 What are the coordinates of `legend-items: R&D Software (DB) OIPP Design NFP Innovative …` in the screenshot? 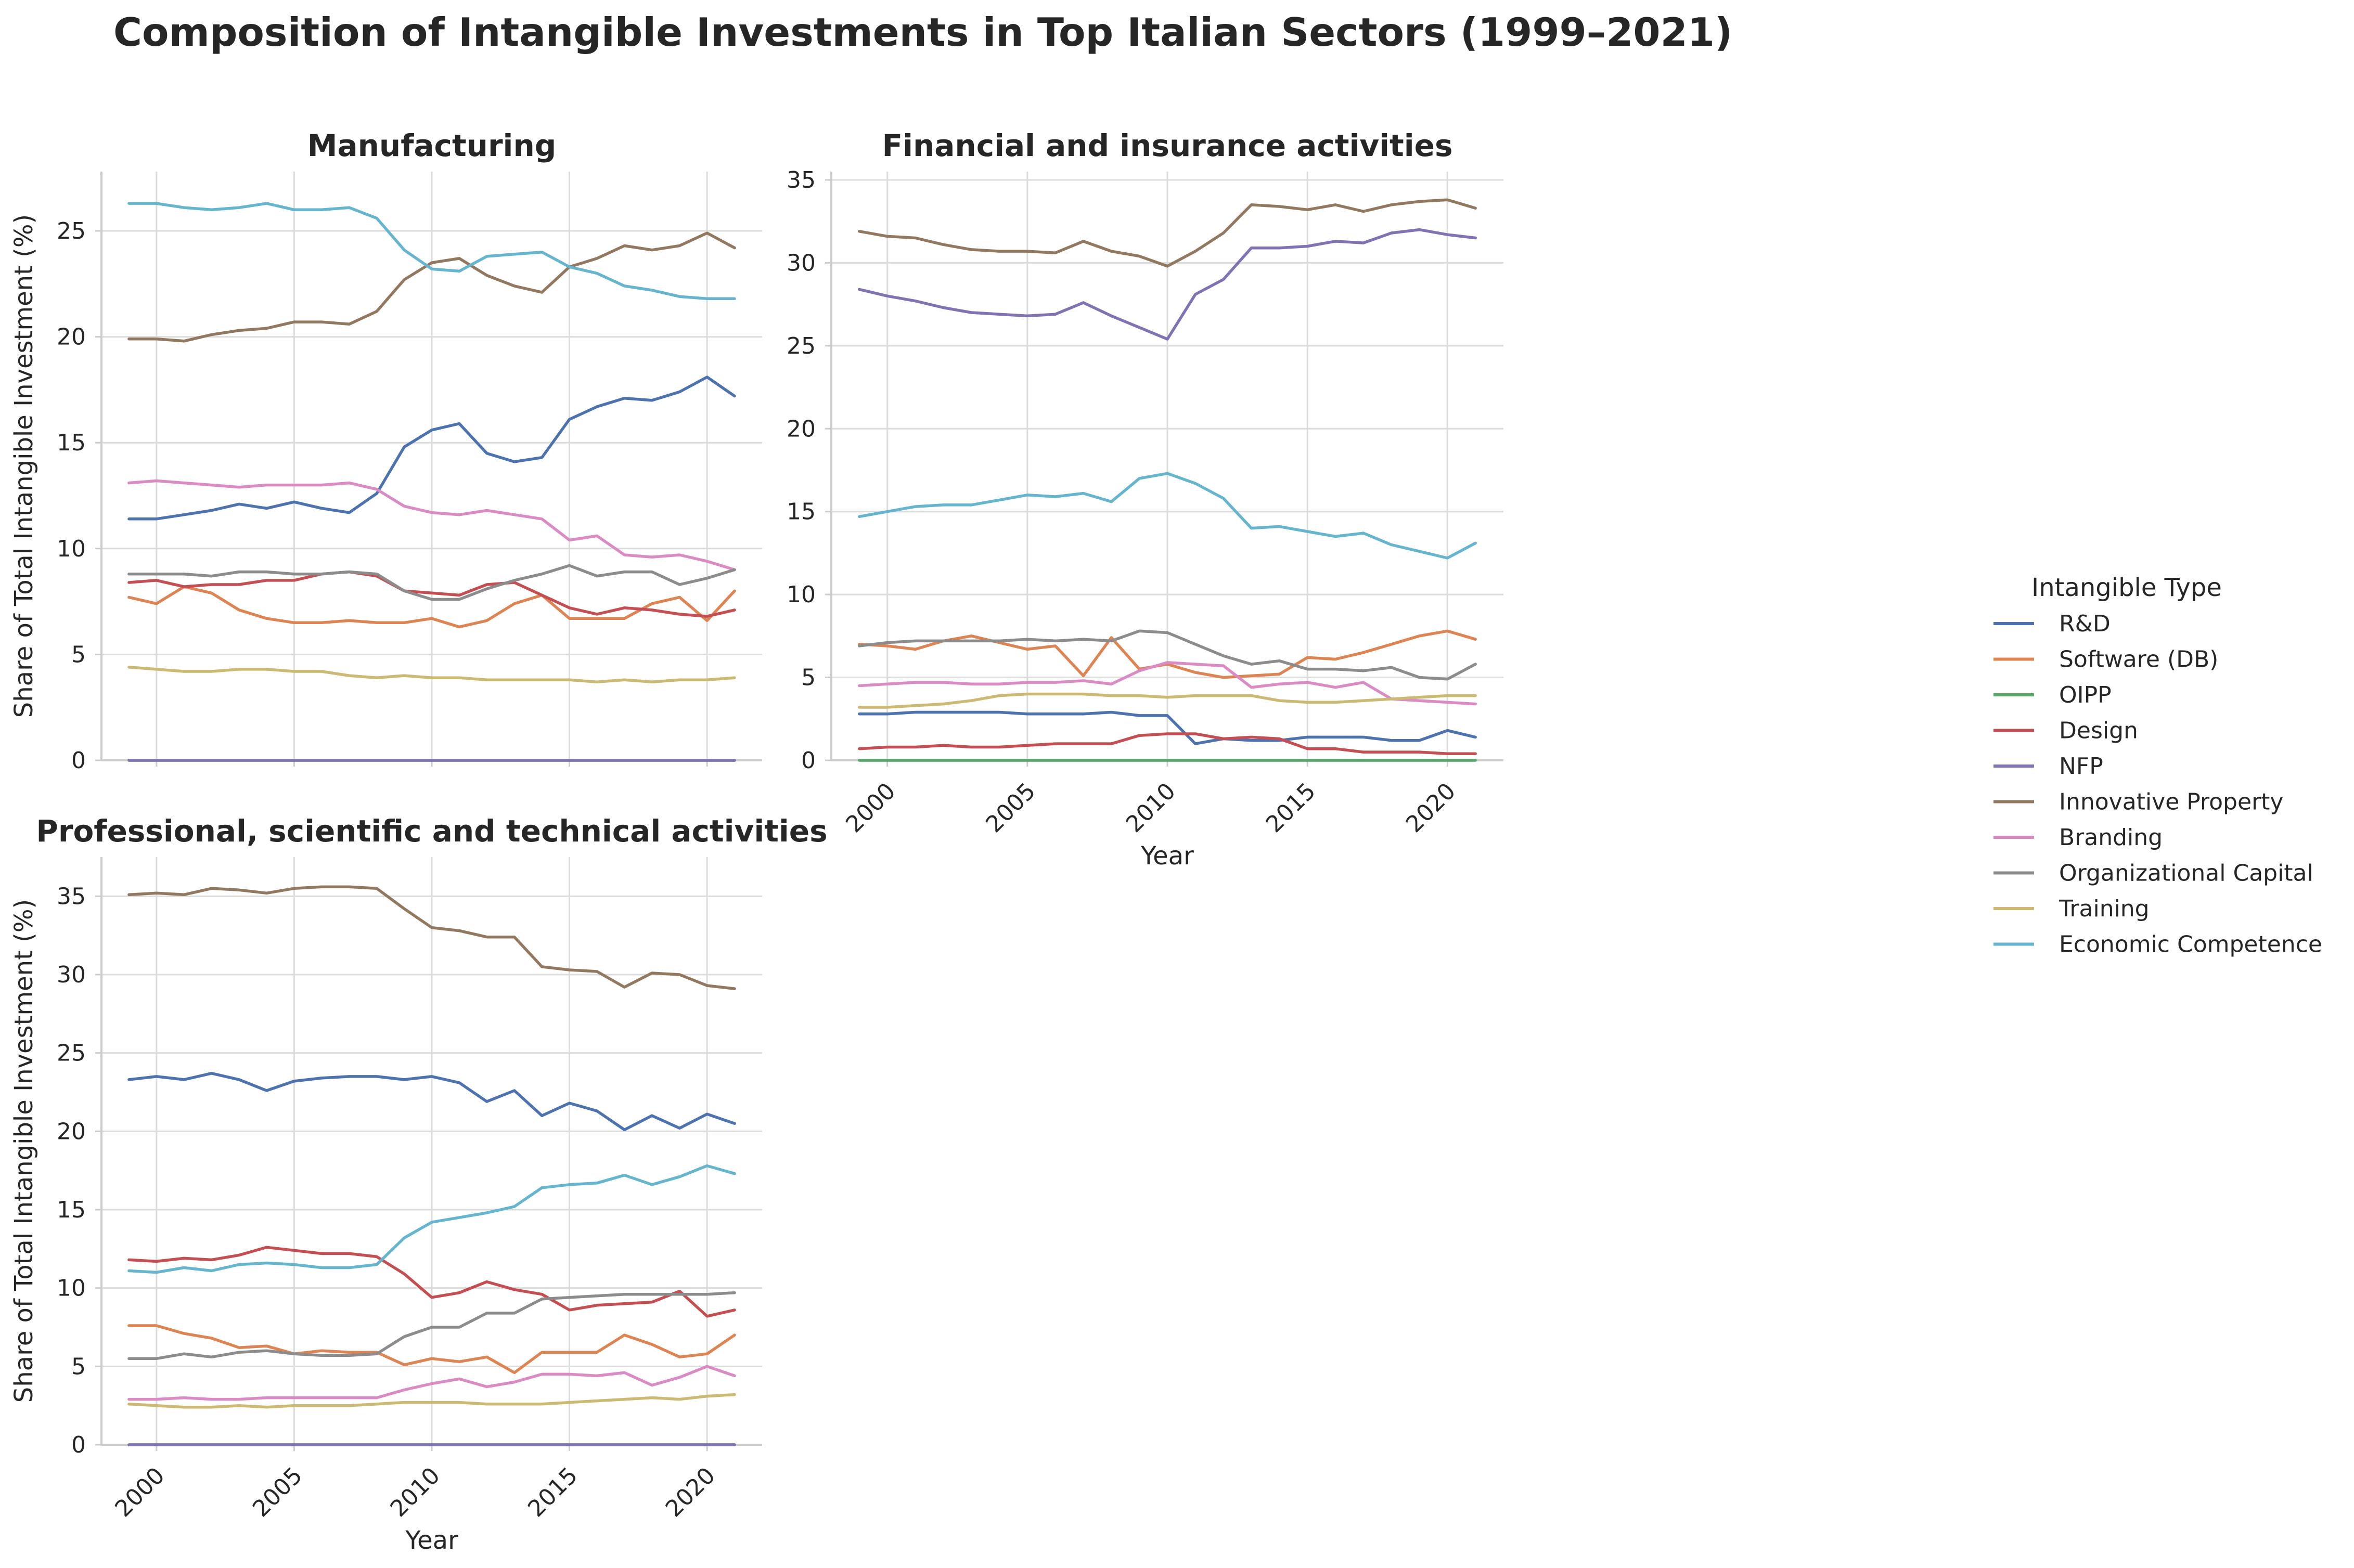 It's located at (2157, 785).